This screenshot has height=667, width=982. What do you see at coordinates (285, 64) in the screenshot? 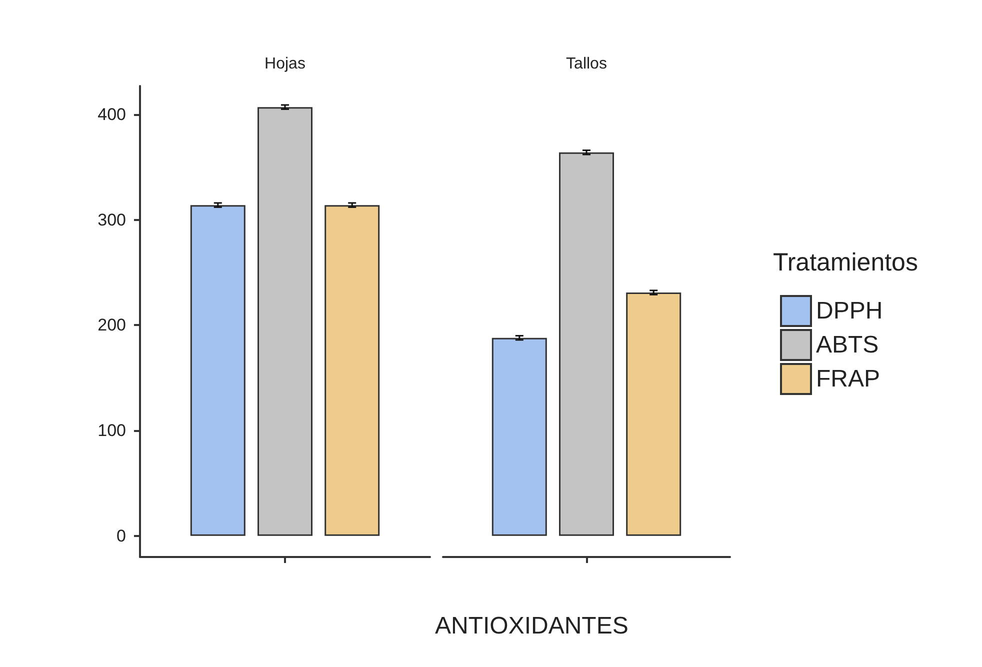
I see `x-tick-label: Hojas` at bounding box center [285, 64].